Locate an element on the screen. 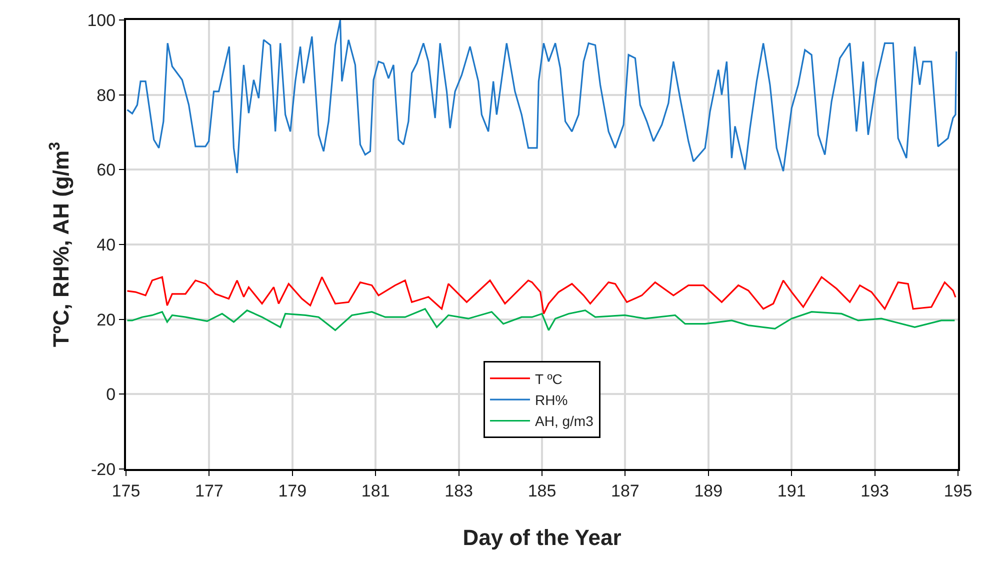 The width and height of the screenshot is (996, 570). x-tick-label: 187 is located at coordinates (625, 490).